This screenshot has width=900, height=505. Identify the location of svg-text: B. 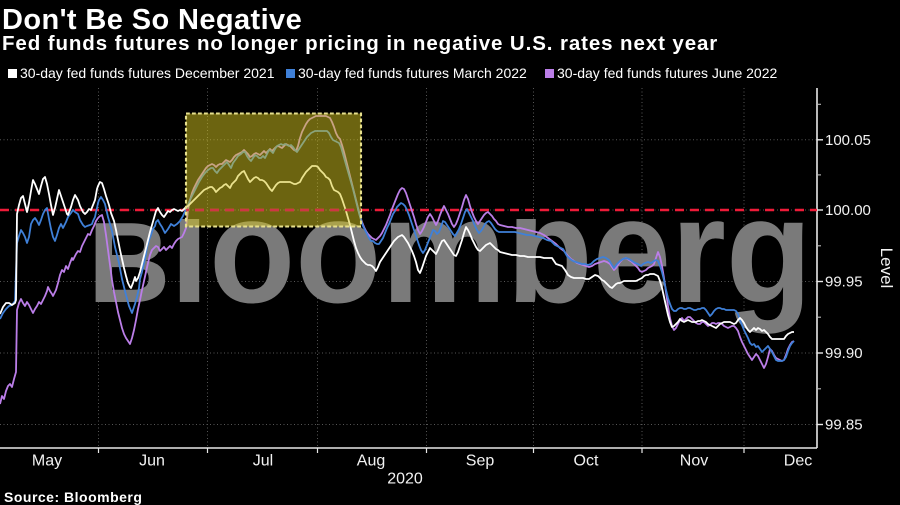
(129, 263).